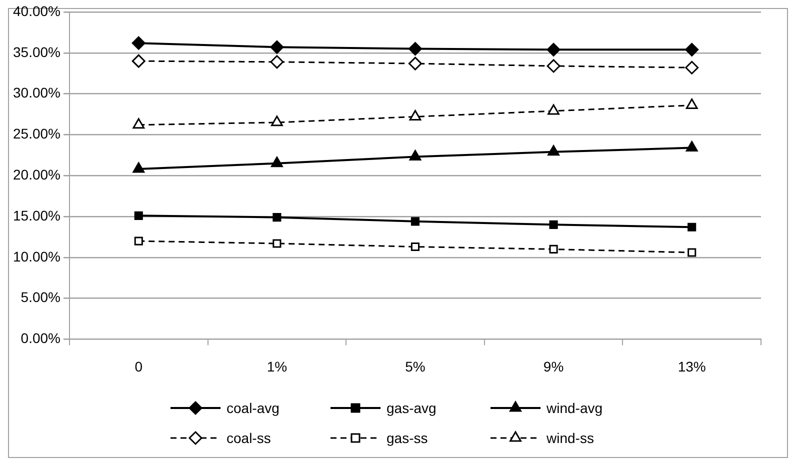  Describe the element at coordinates (138, 366) in the screenshot. I see `x-tick-label: 0` at that location.